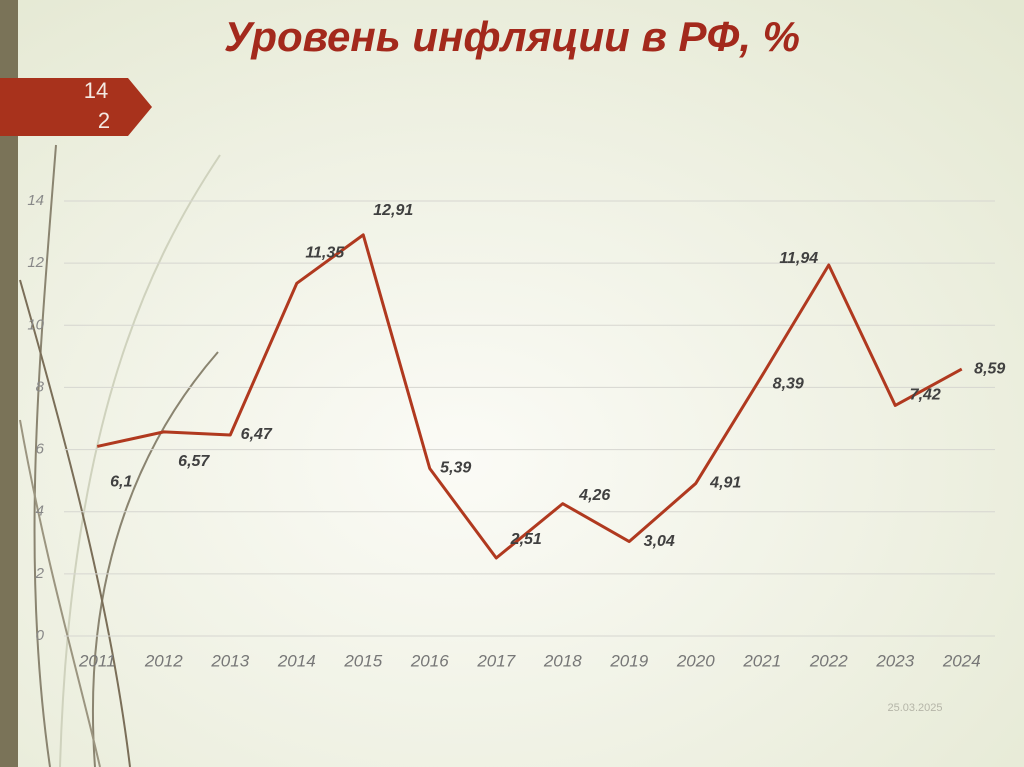  What do you see at coordinates (96, 90) in the screenshot?
I see `slide-number: 14` at bounding box center [96, 90].